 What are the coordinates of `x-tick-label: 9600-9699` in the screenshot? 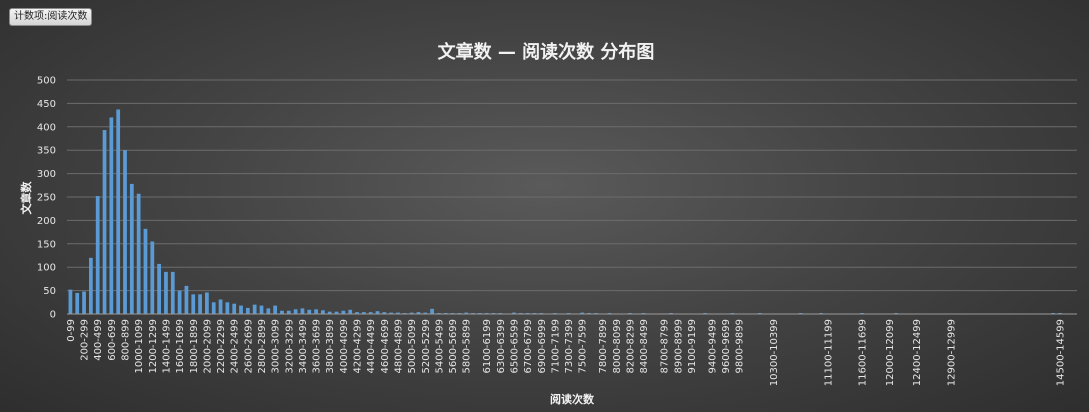 It's located at (726, 346).